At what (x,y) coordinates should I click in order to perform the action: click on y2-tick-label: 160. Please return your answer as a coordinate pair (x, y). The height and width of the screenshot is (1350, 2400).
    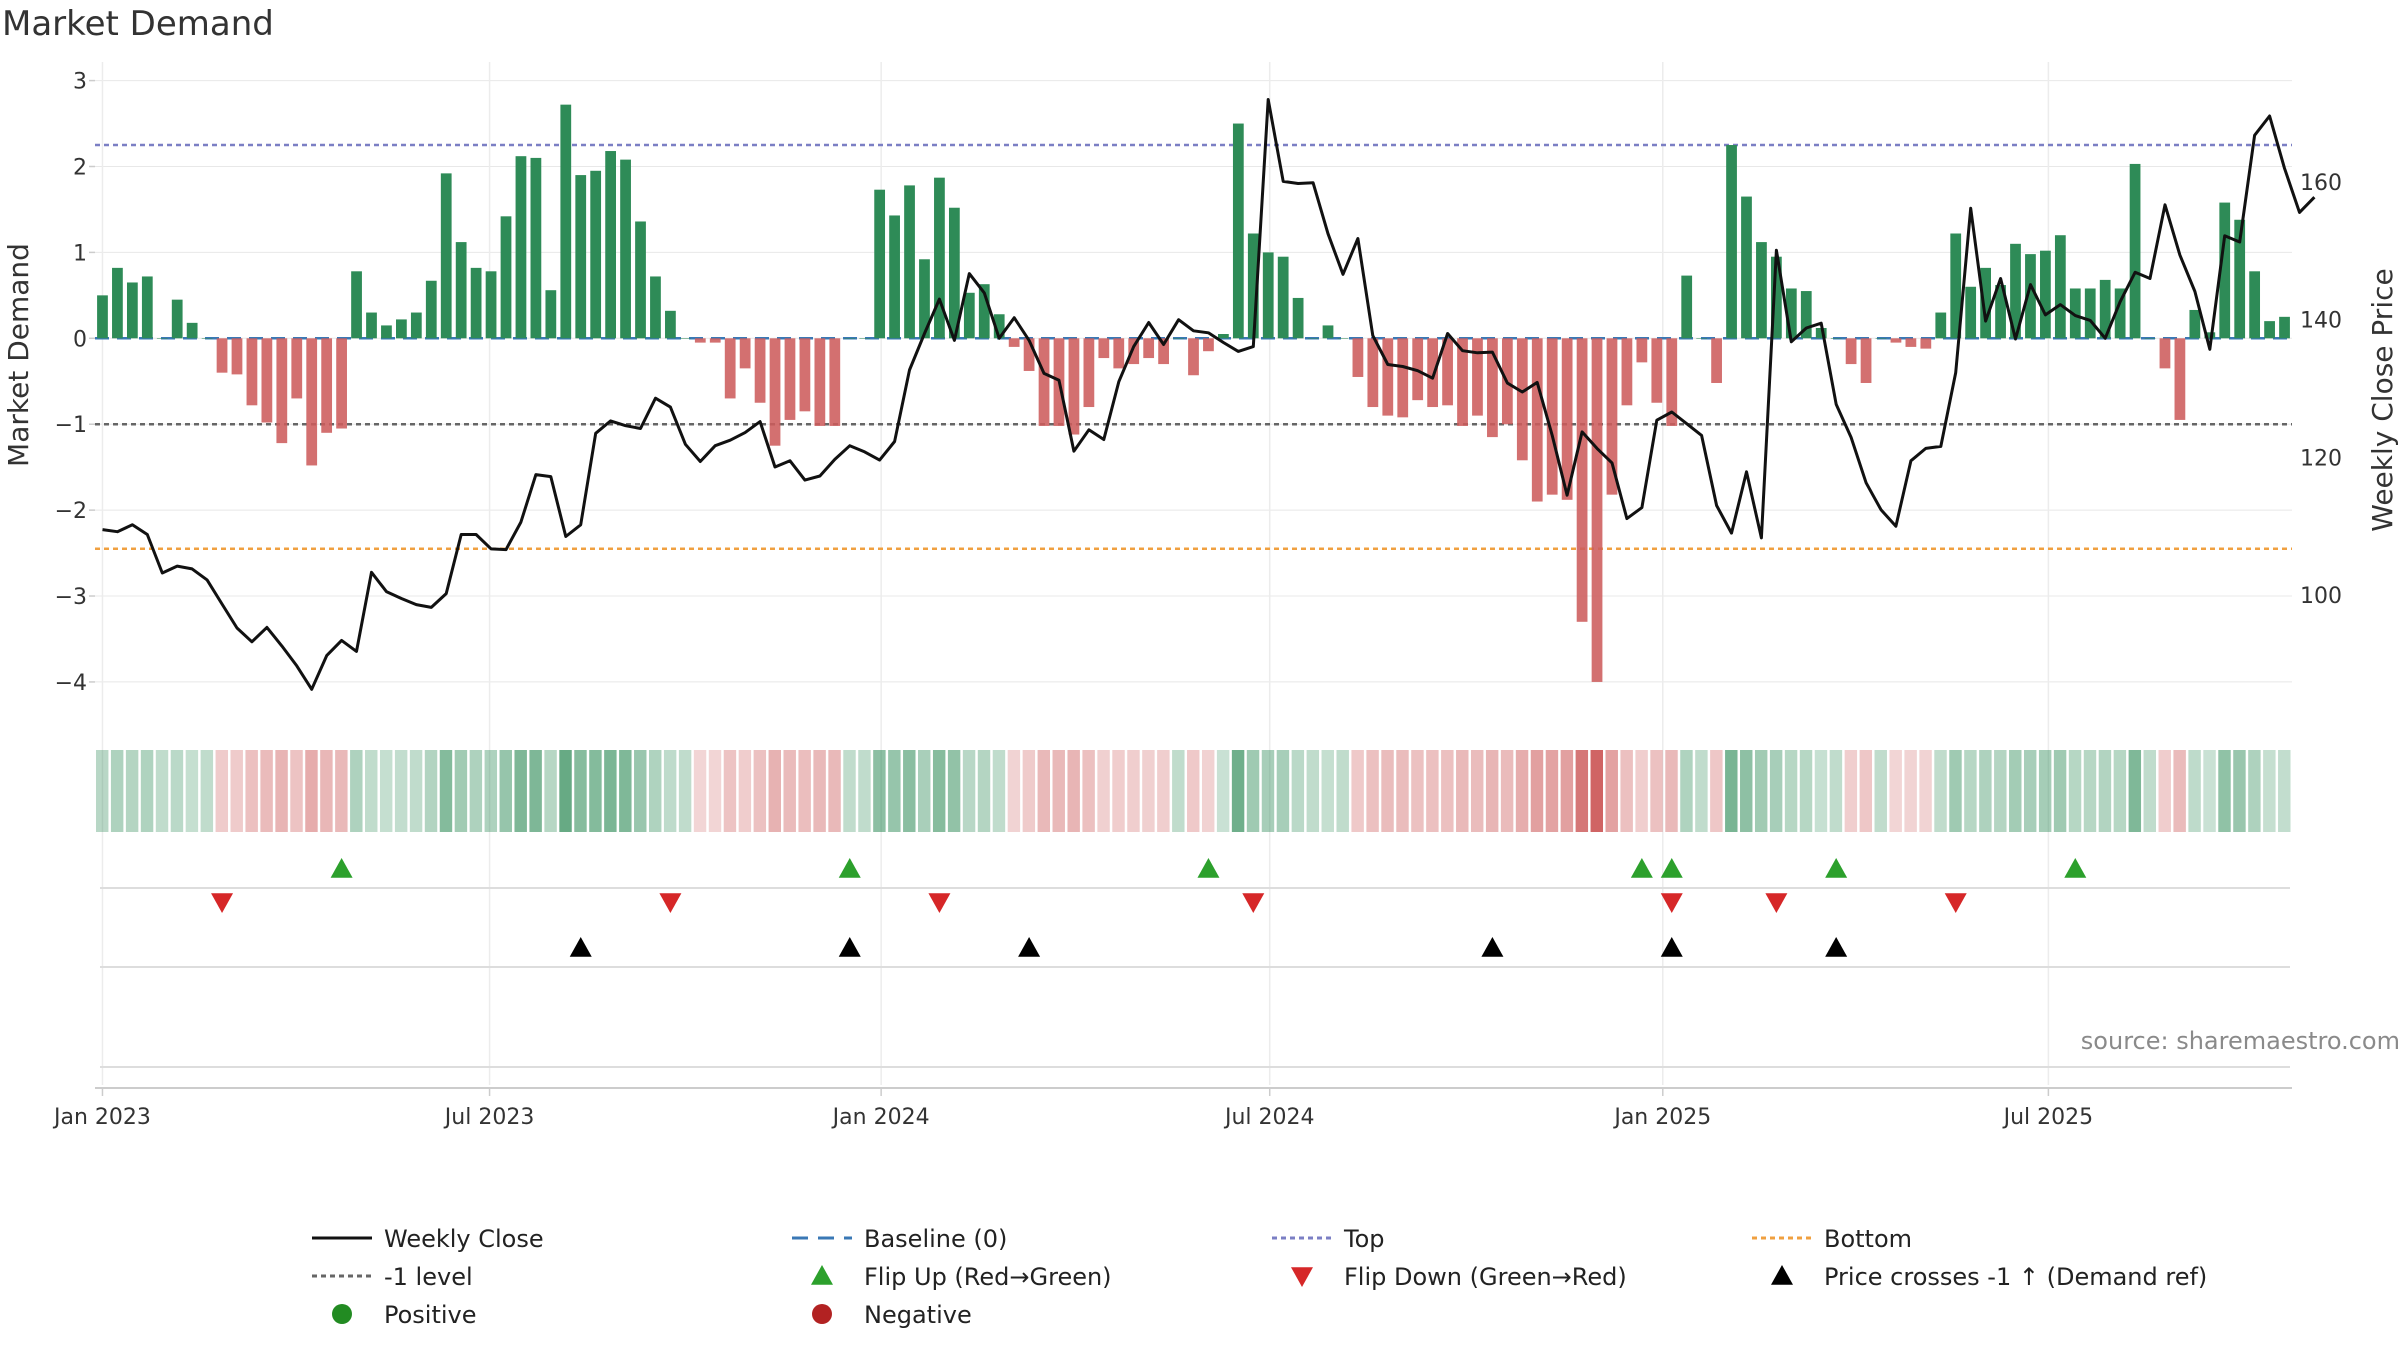
    Looking at the image, I should click on (2321, 183).